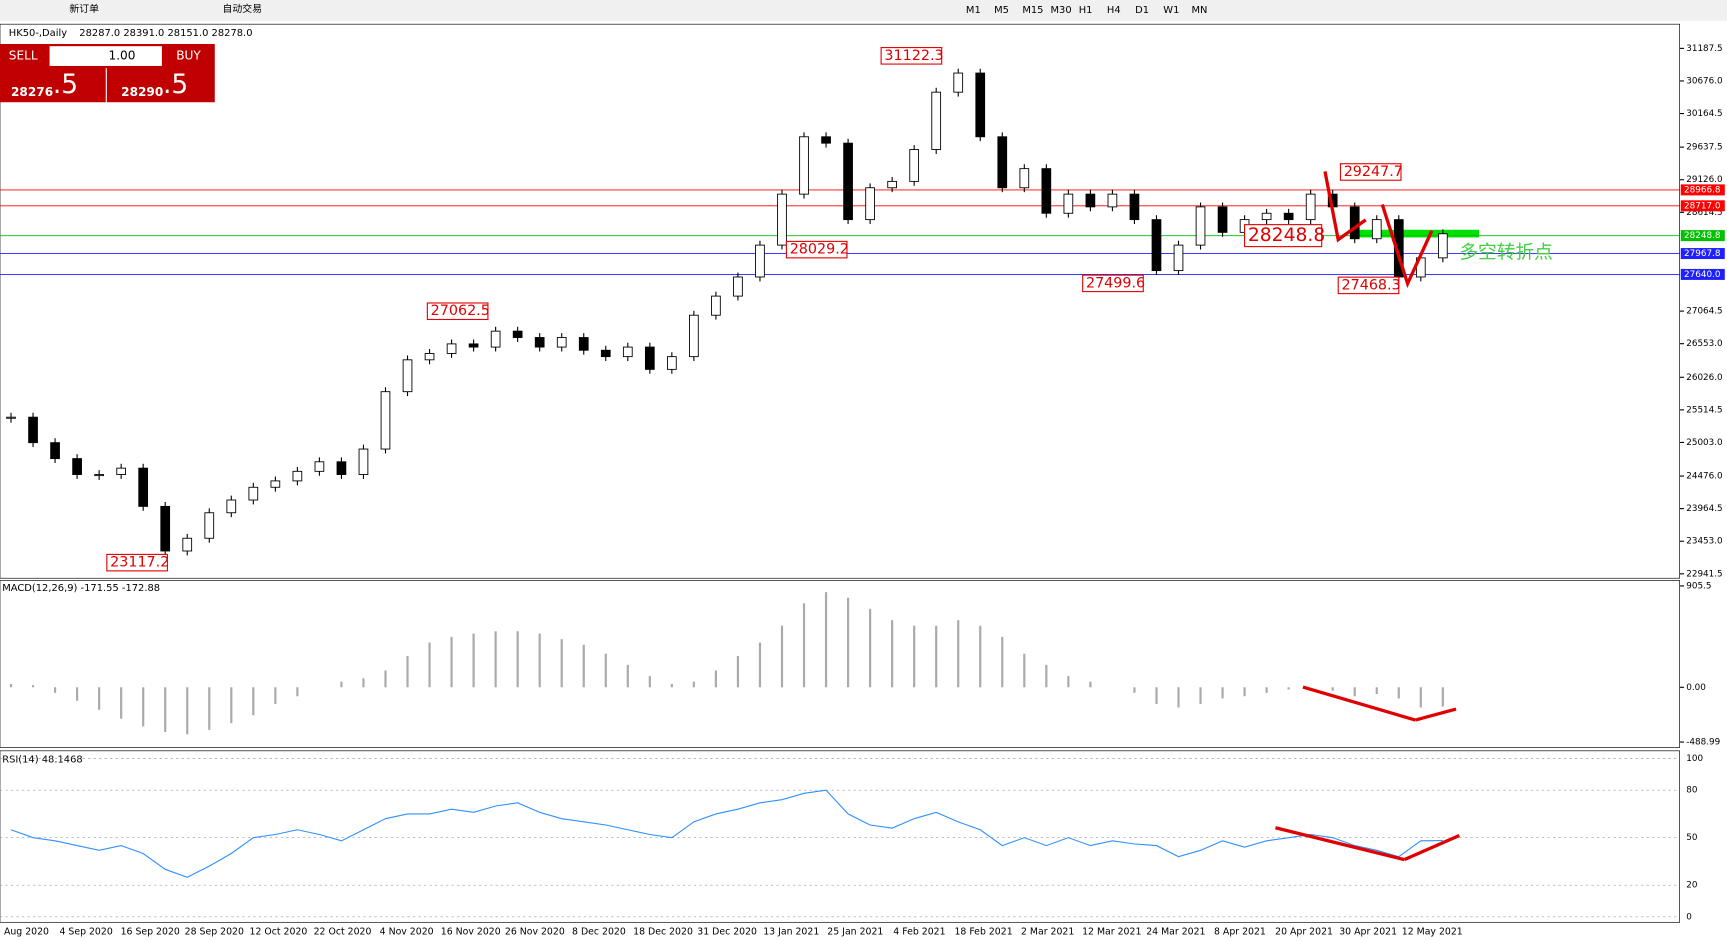 Image resolution: width=1727 pixels, height=941 pixels. I want to click on x-tick-label: 12 May 2021, so click(1432, 932).